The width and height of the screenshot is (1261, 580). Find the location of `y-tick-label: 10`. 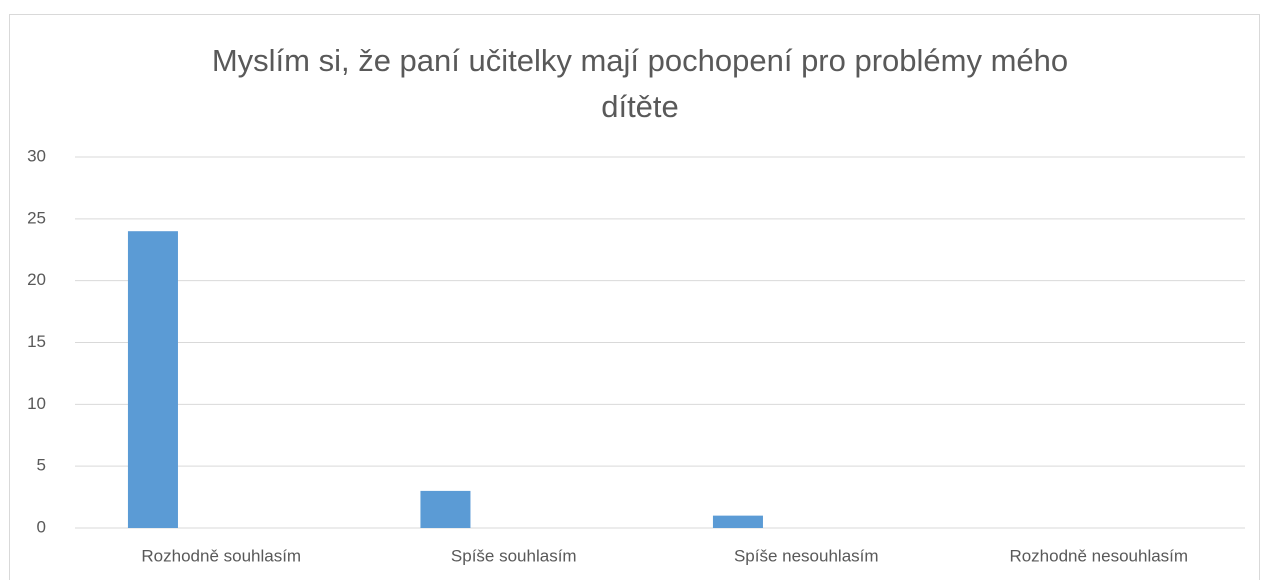

y-tick-label: 10 is located at coordinates (36, 403).